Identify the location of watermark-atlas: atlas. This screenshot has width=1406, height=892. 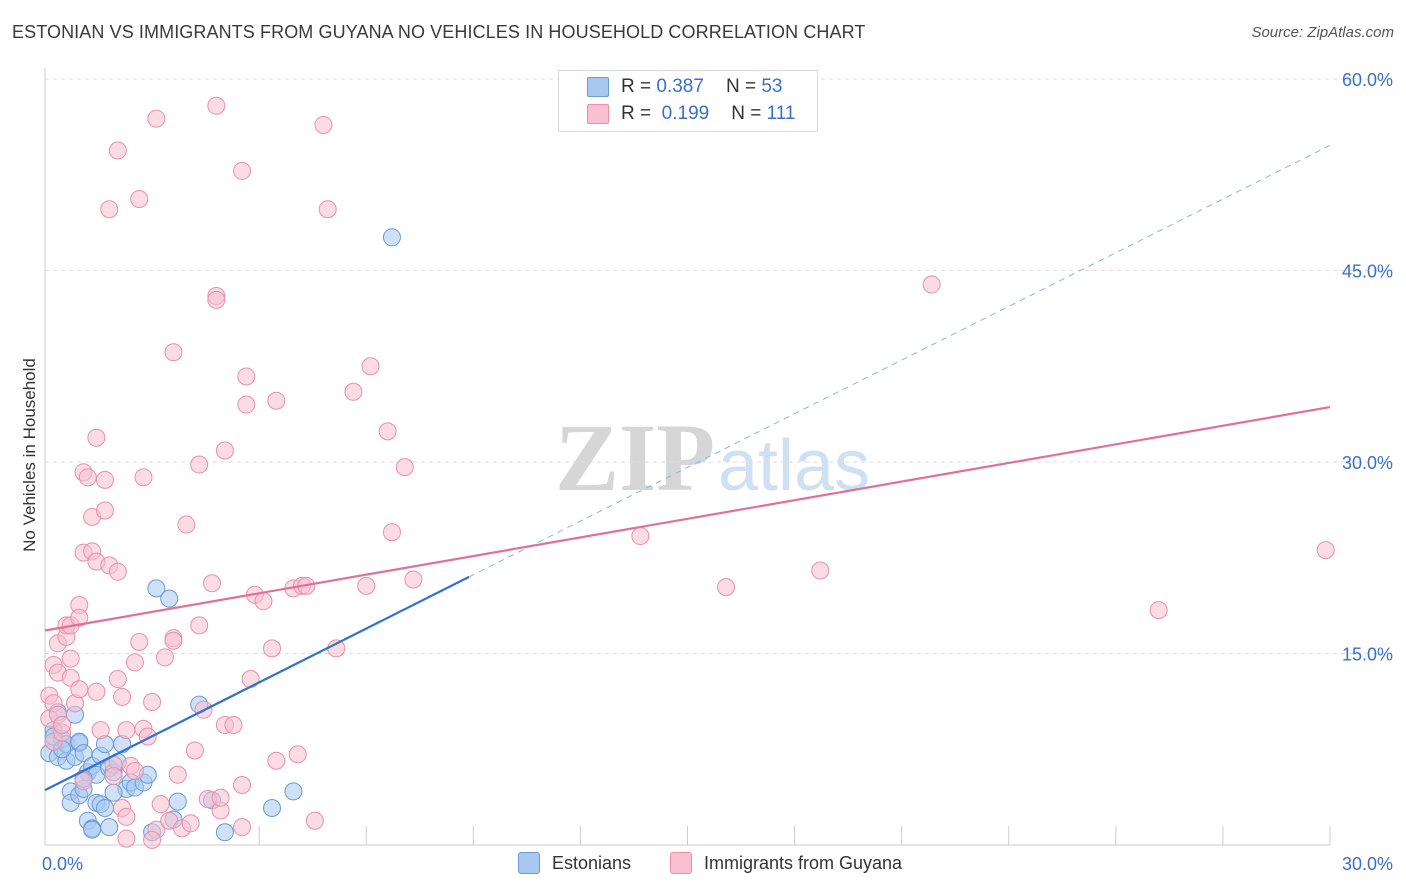
(794, 466).